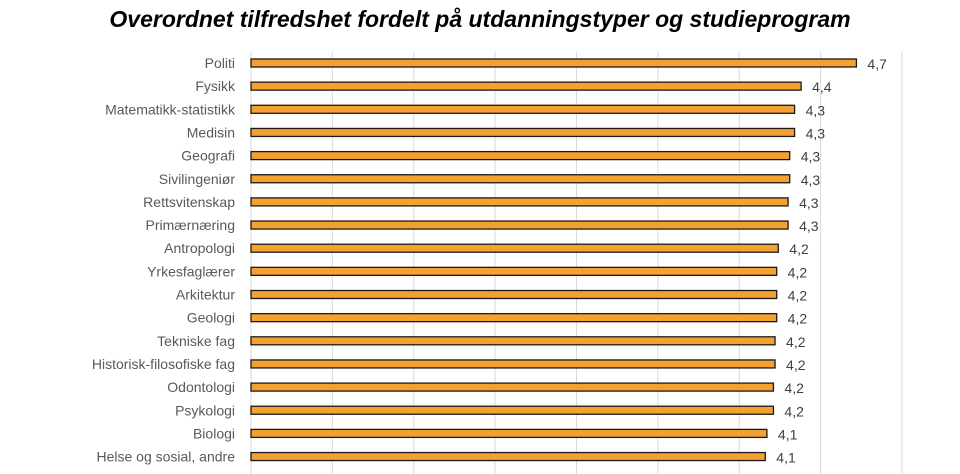  Describe the element at coordinates (199, 248) in the screenshot. I see `category-label: Antropologi` at that location.